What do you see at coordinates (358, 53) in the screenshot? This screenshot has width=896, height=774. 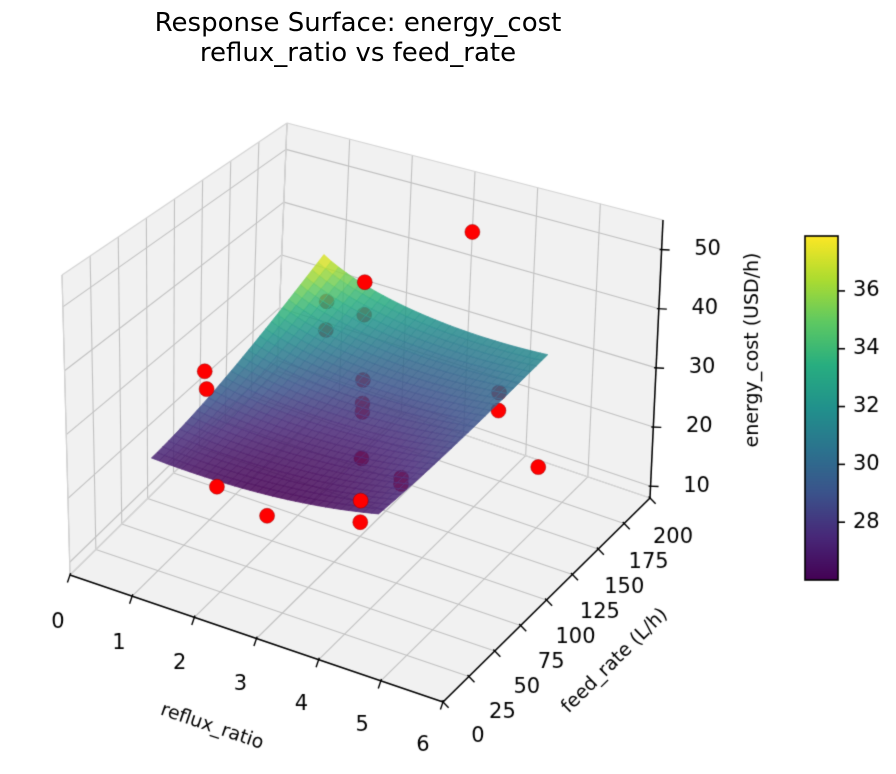 I see `chart-title-line2: reflux_ratio vs feed_rate` at bounding box center [358, 53].